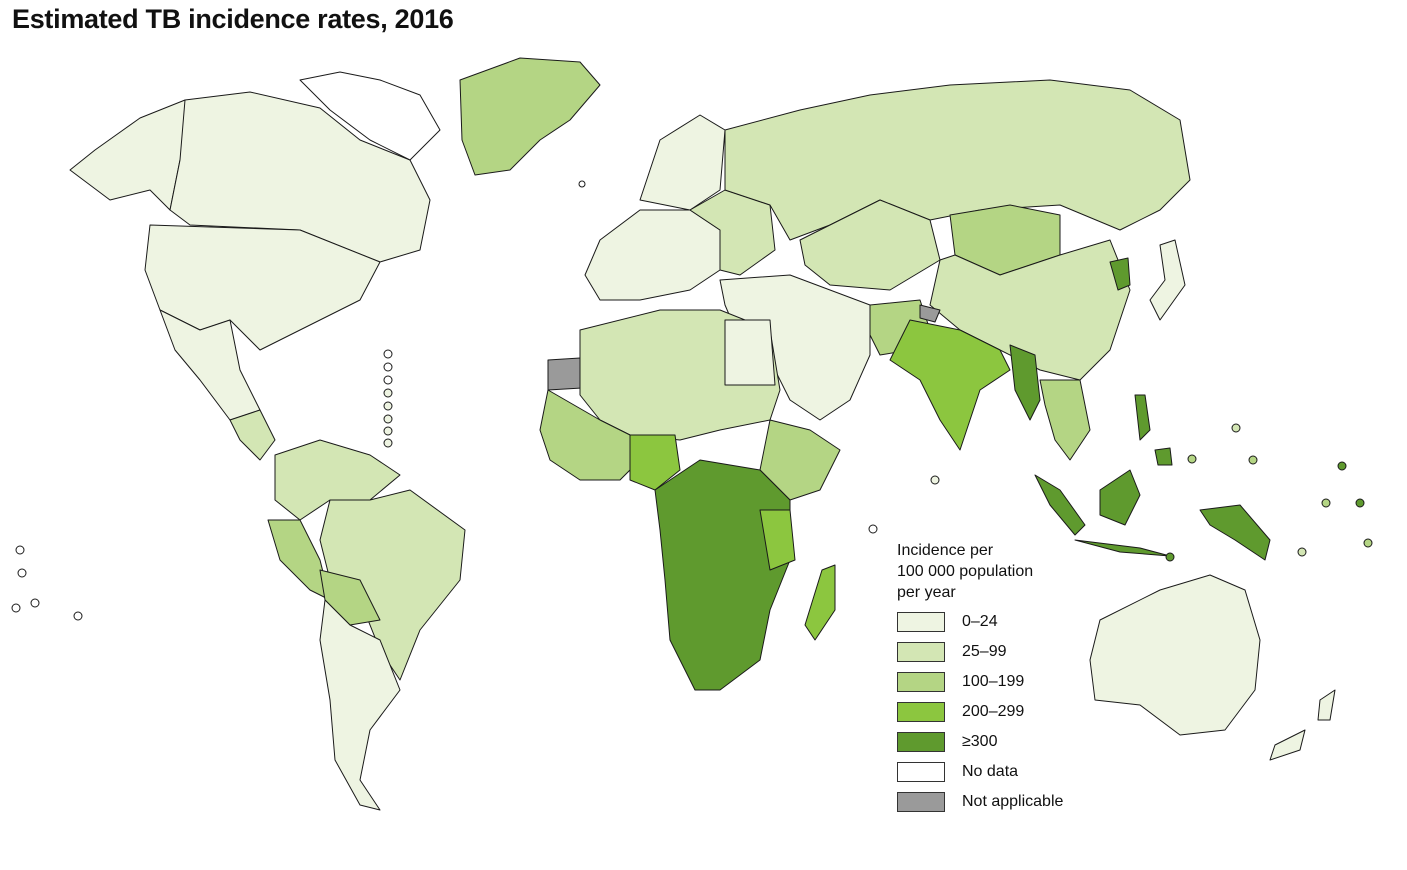 This screenshot has width=1407, height=870. Describe the element at coordinates (1065, 420) in the screenshot. I see `region-southeast-asia` at that location.